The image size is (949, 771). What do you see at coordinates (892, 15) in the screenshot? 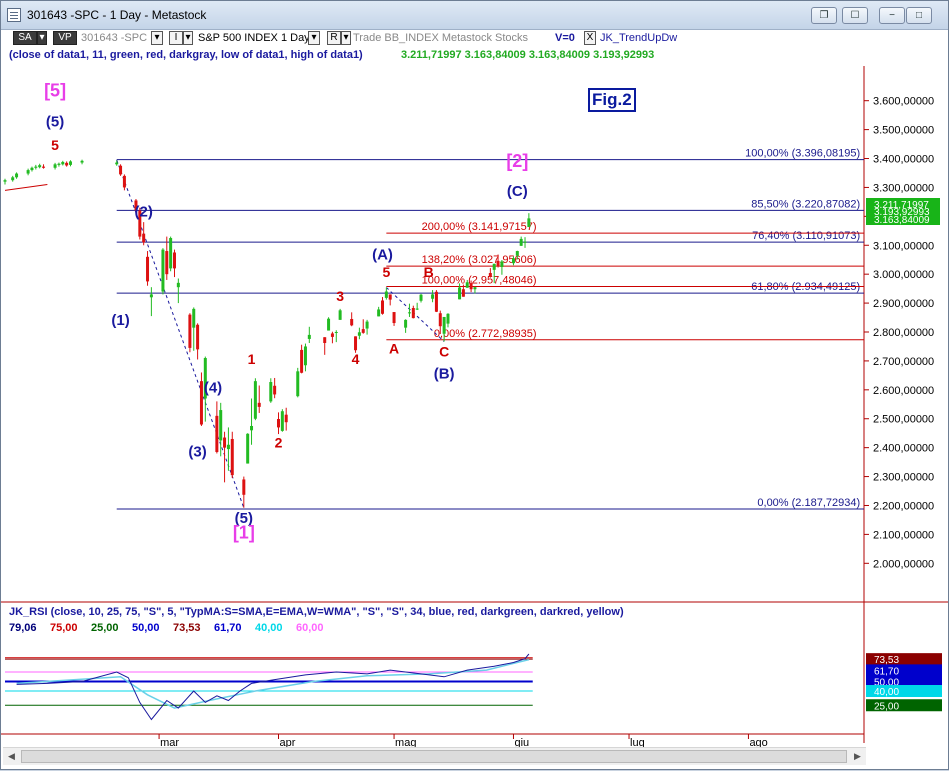
I see `minimize-button: −` at bounding box center [892, 15].